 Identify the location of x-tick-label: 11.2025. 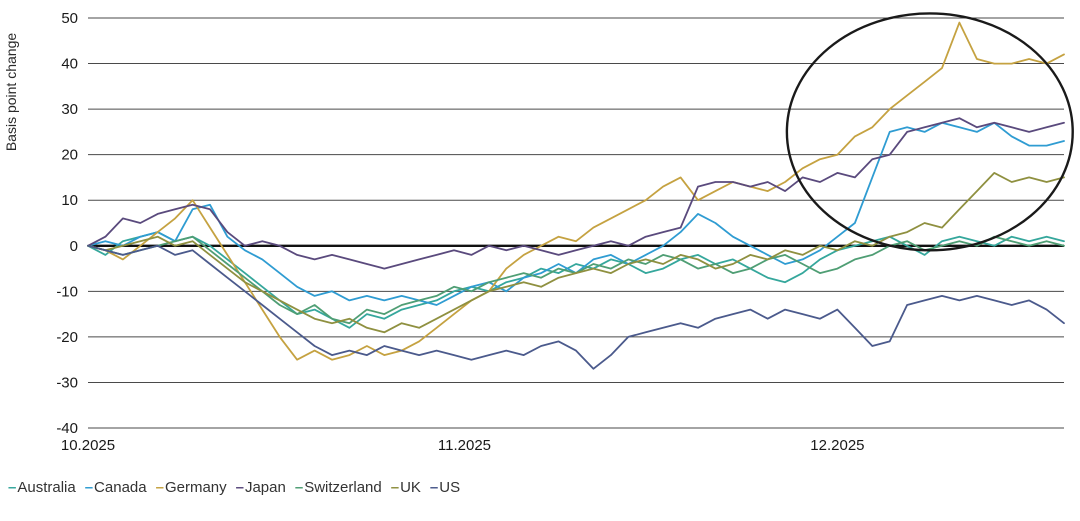
(464, 445).